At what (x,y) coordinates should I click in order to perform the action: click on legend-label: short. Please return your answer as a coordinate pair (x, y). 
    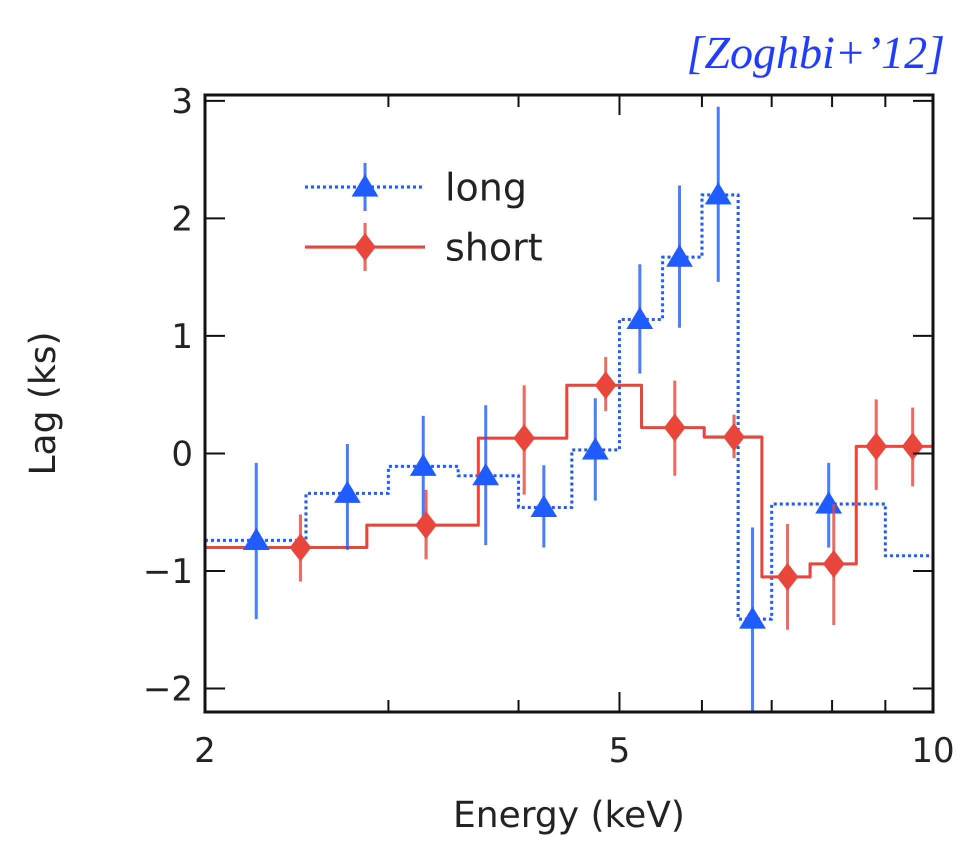
    Looking at the image, I should click on (494, 247).